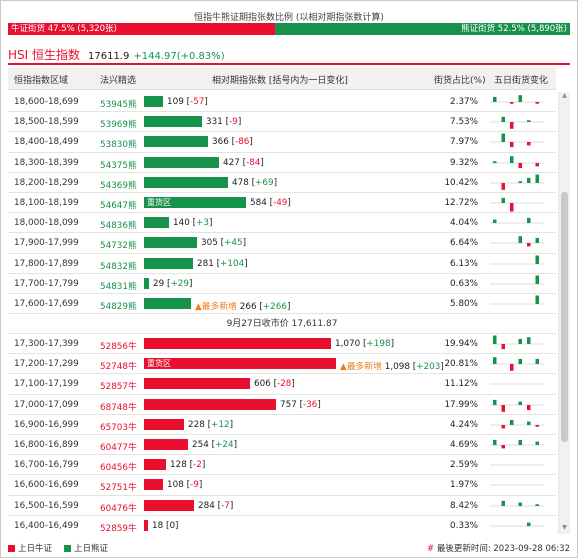  I want to click on legend-bull-label: 上日牛证, so click(35, 549).